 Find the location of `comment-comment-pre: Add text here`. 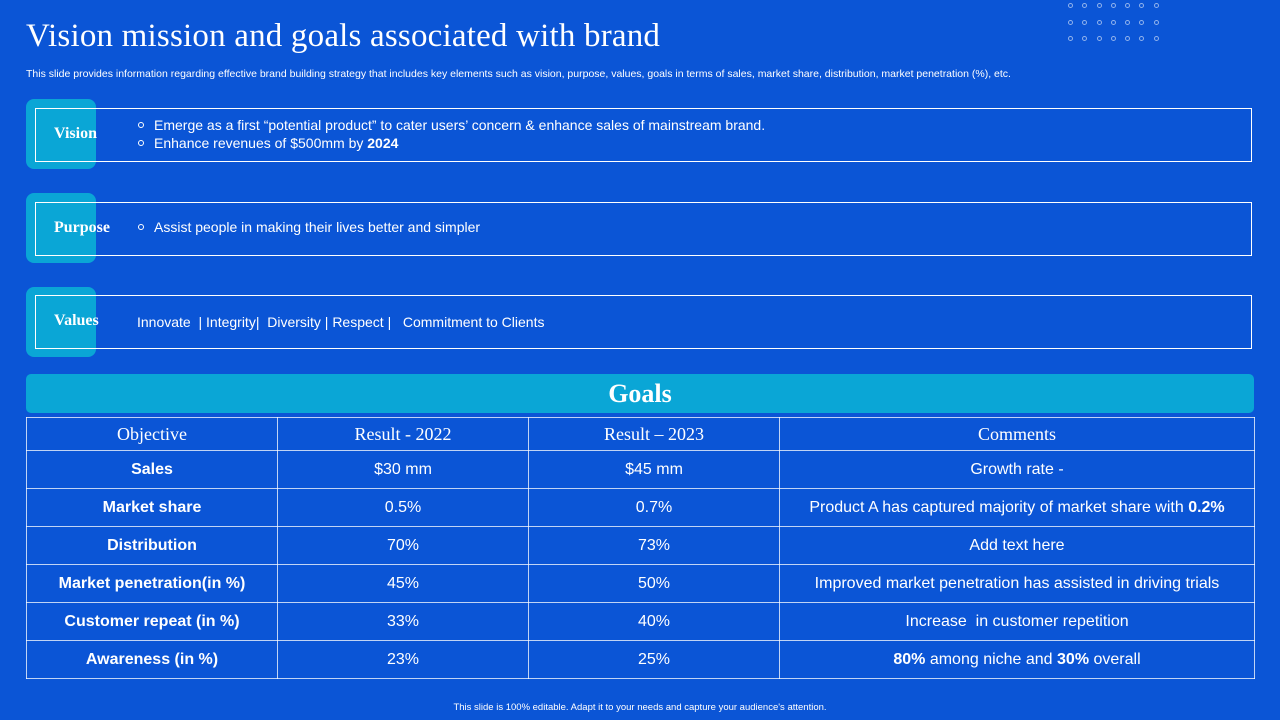

comment-comment-pre: Add text here is located at coordinates (1017, 545).